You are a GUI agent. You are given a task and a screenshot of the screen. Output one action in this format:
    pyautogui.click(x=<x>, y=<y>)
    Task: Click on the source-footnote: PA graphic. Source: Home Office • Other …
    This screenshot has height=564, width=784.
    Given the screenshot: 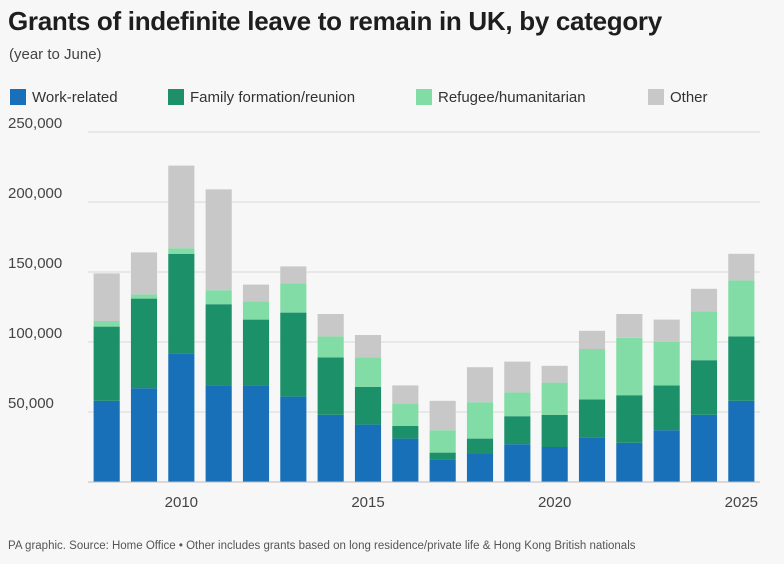 What is the action you would take?
    pyautogui.click(x=322, y=546)
    